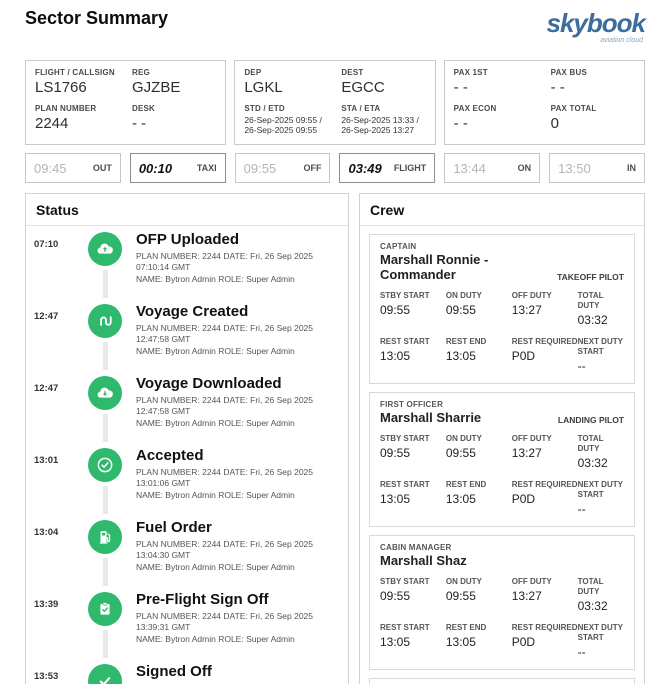 The height and width of the screenshot is (684, 669). Describe the element at coordinates (170, 455) in the screenshot. I see `status-title: Accepted` at that location.